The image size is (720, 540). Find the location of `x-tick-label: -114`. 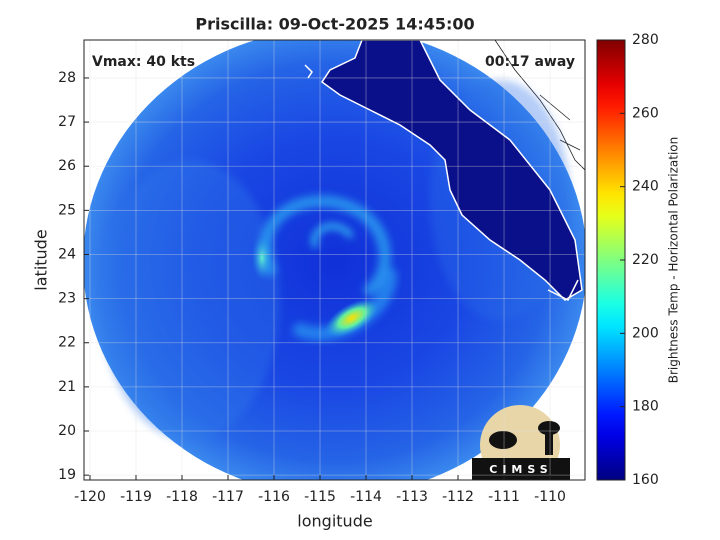

x-tick-label: -114 is located at coordinates (366, 497).